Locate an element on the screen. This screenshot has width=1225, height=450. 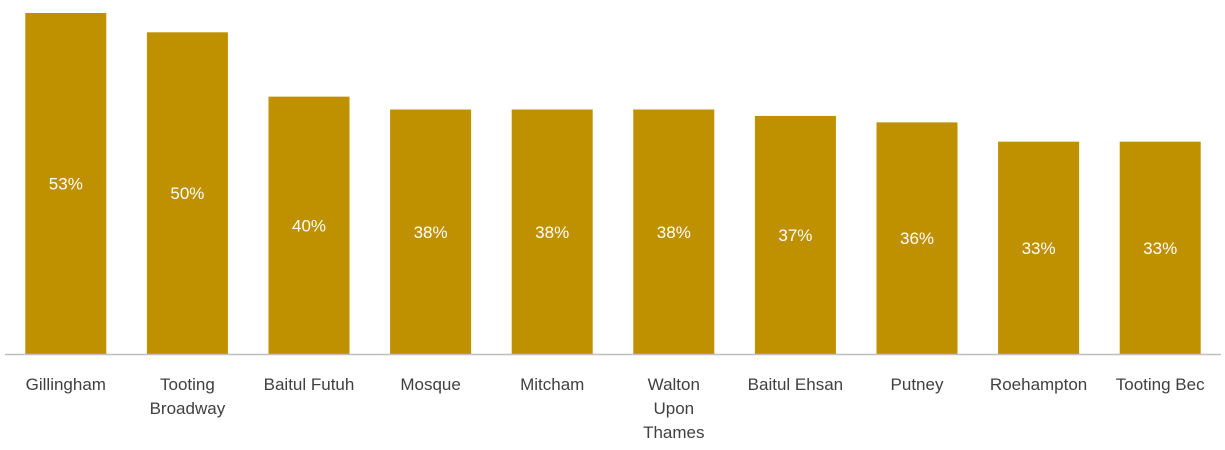
category-label-line: Upon is located at coordinates (673, 408).